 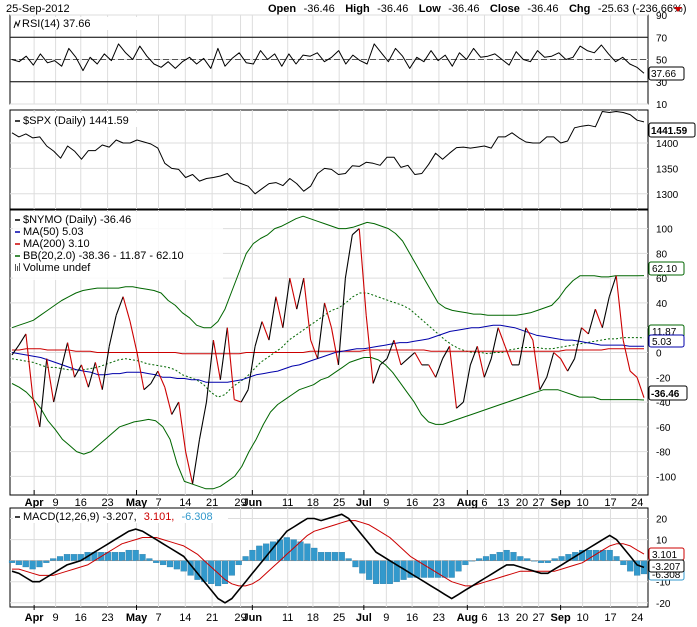 I want to click on x-tick-label: 16, so click(x=81, y=503).